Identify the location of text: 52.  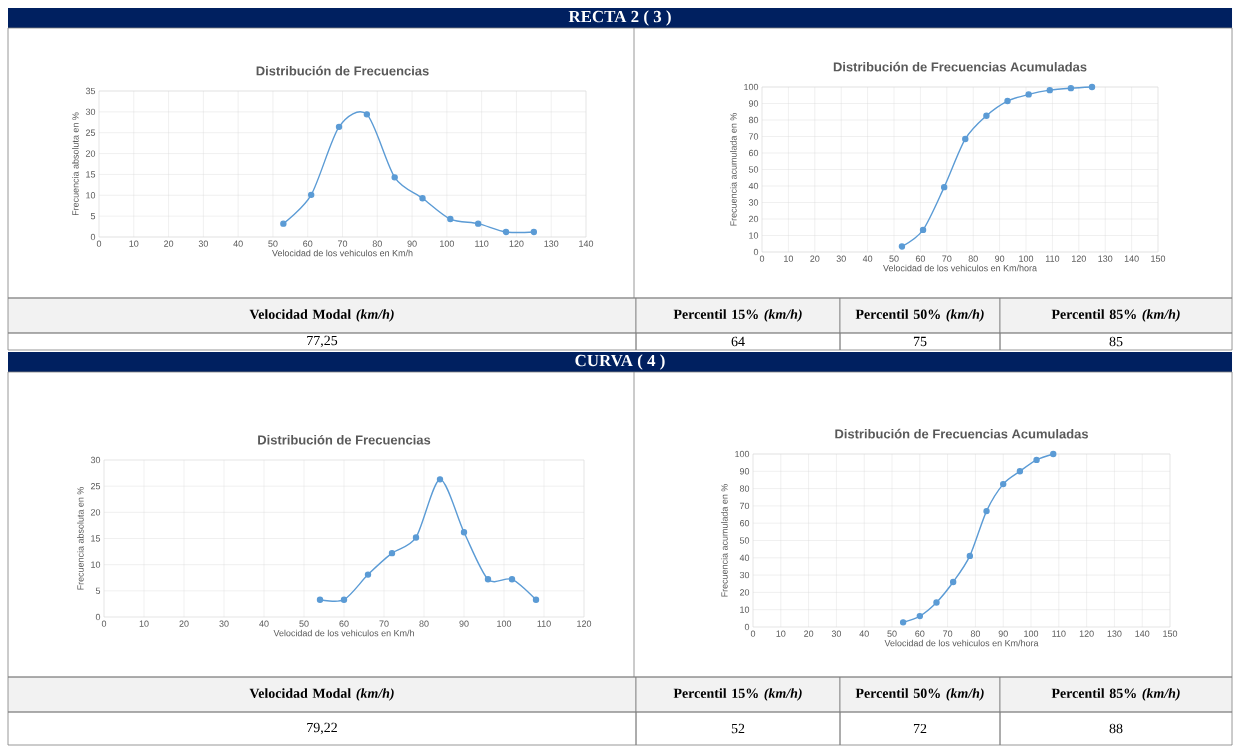
(738, 728).